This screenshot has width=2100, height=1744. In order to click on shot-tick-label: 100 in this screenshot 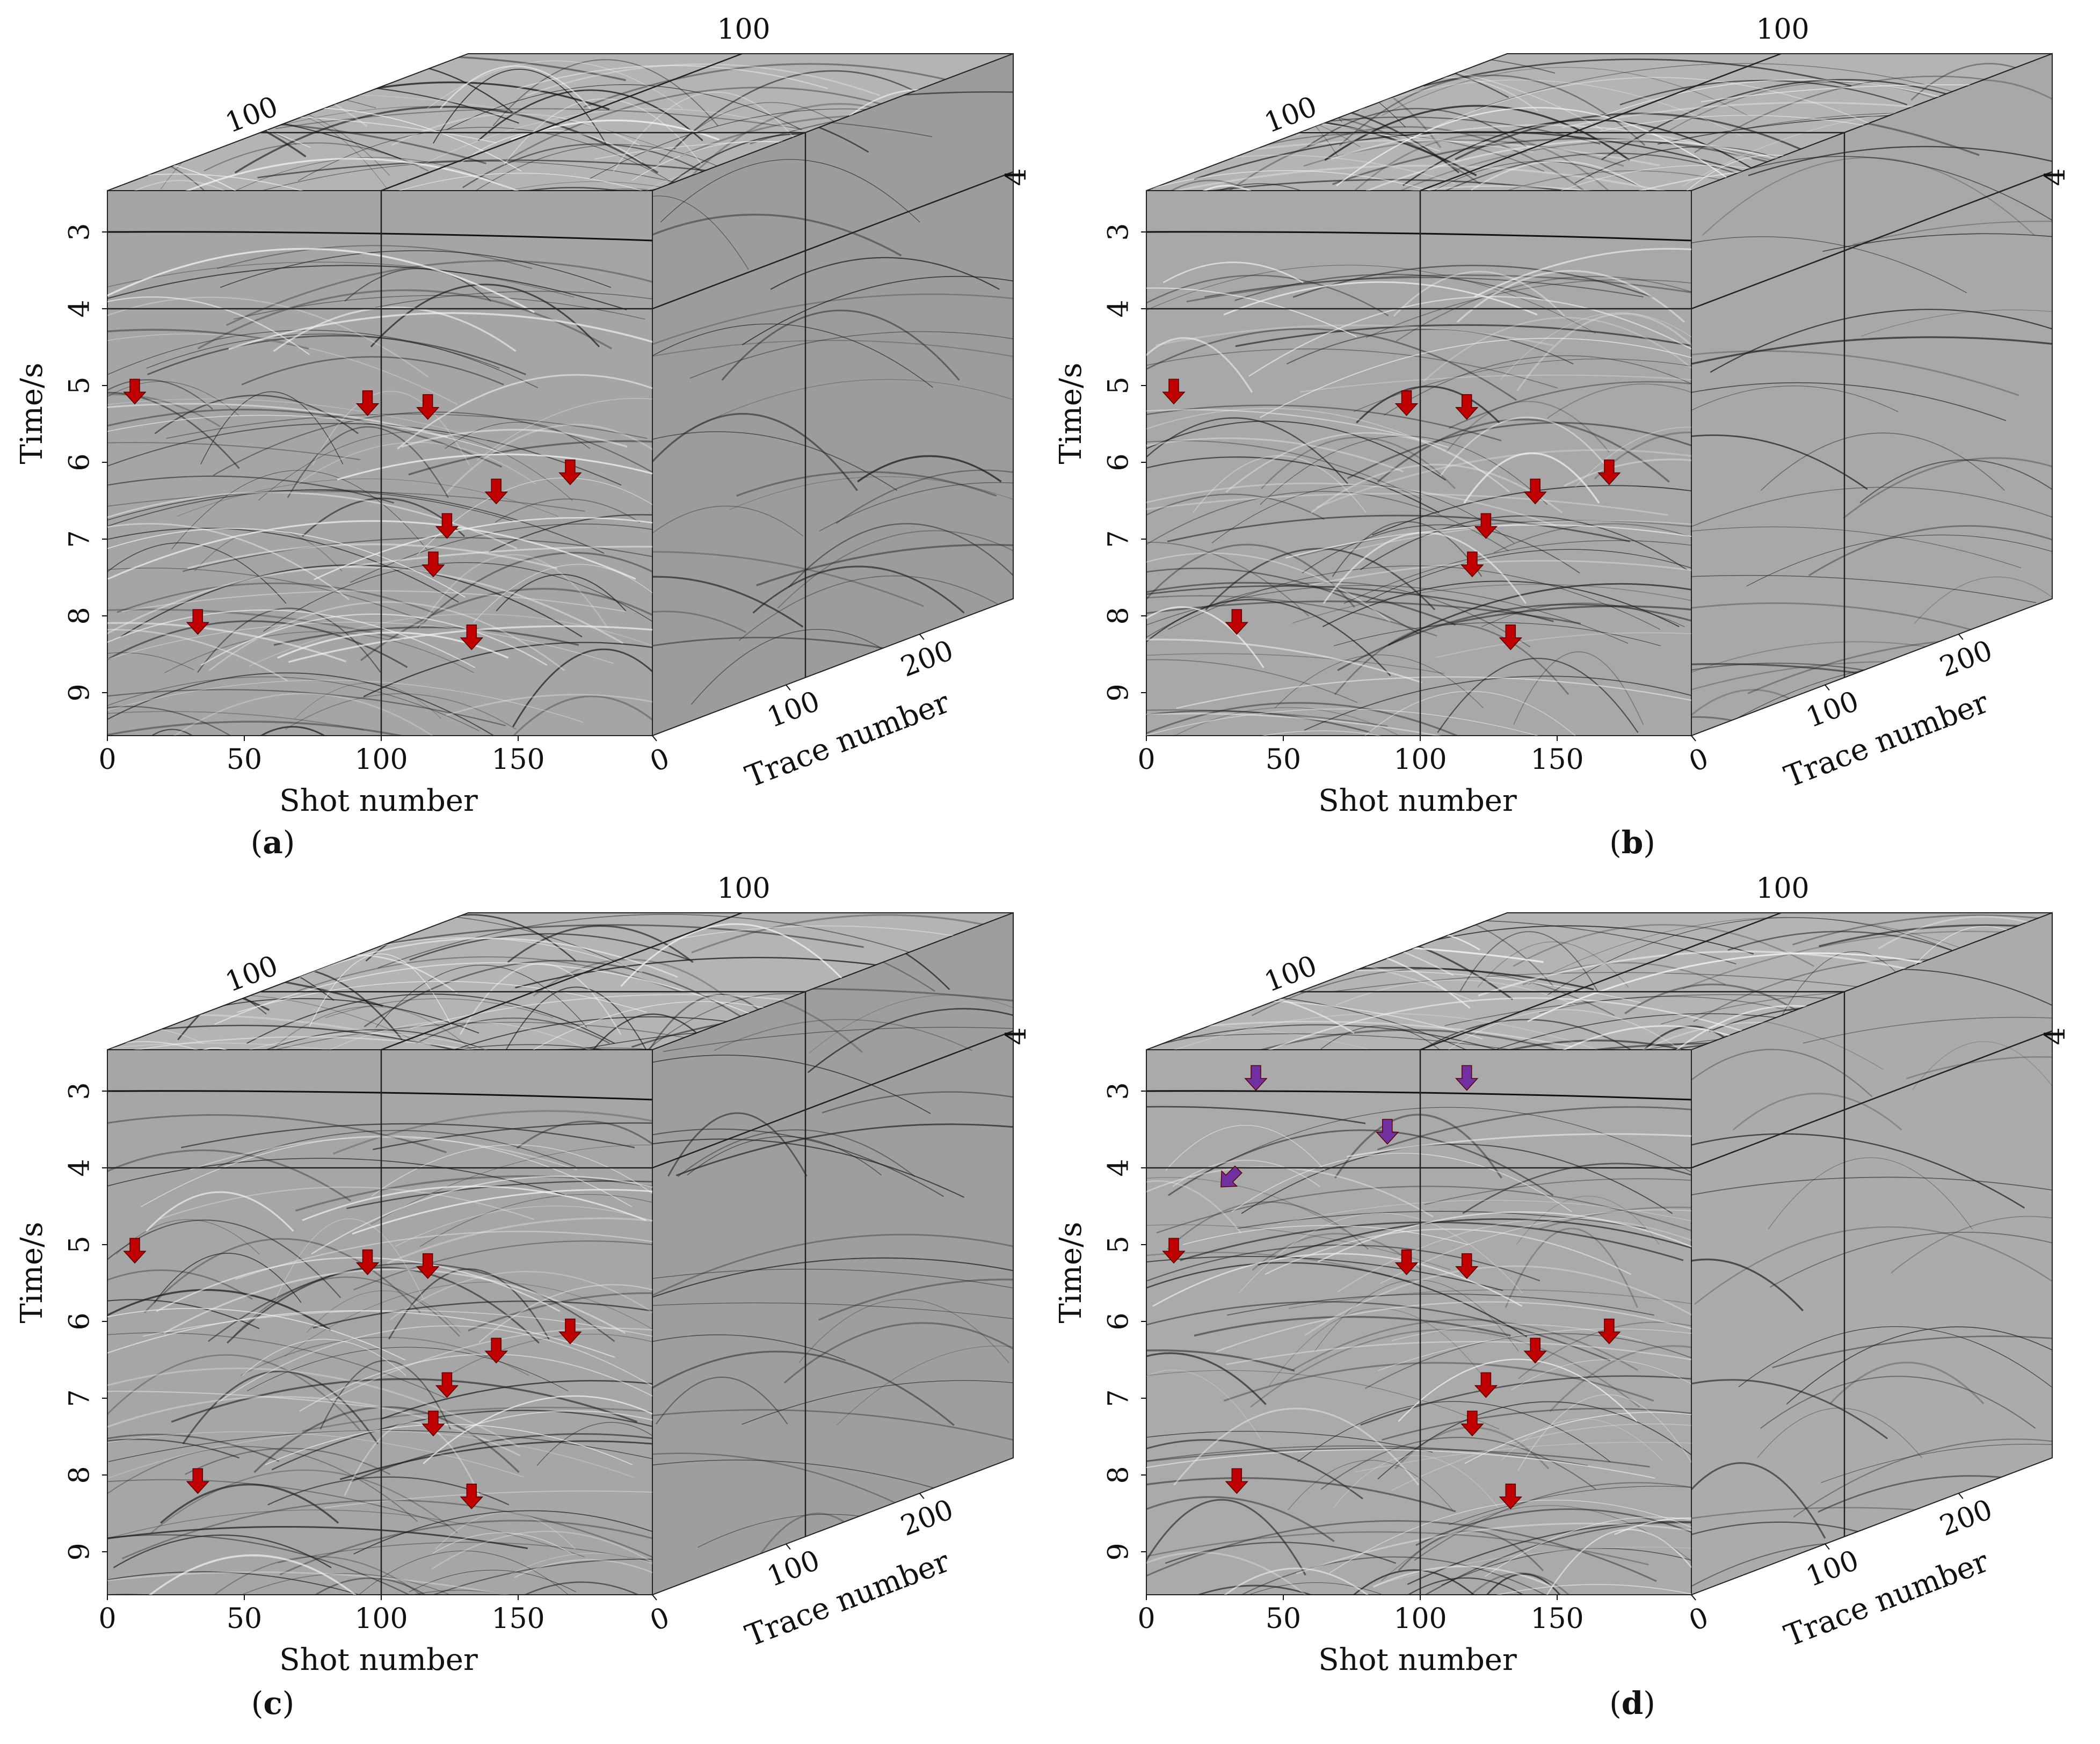, I will do `click(1420, 760)`.